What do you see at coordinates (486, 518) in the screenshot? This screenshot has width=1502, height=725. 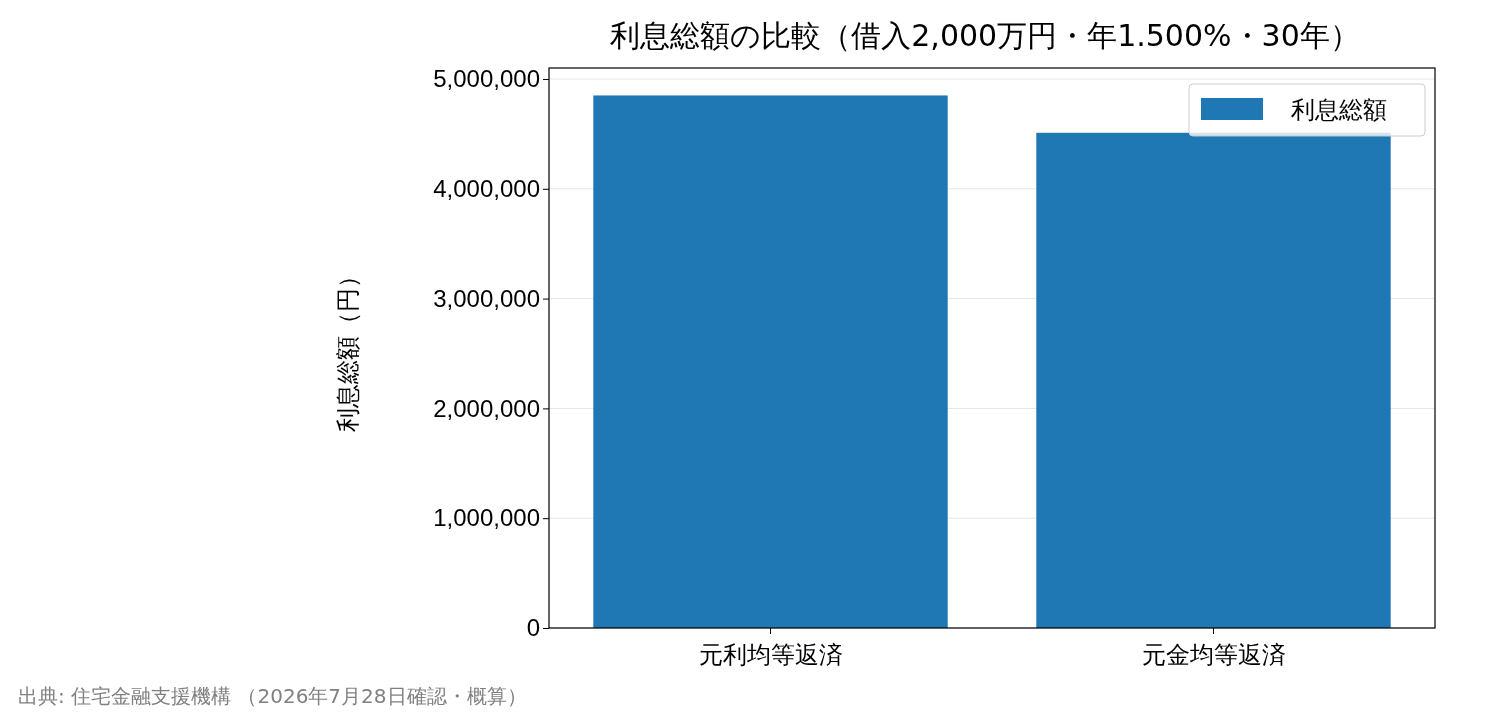 I see `y-tick-label: 1,000,000` at bounding box center [486, 518].